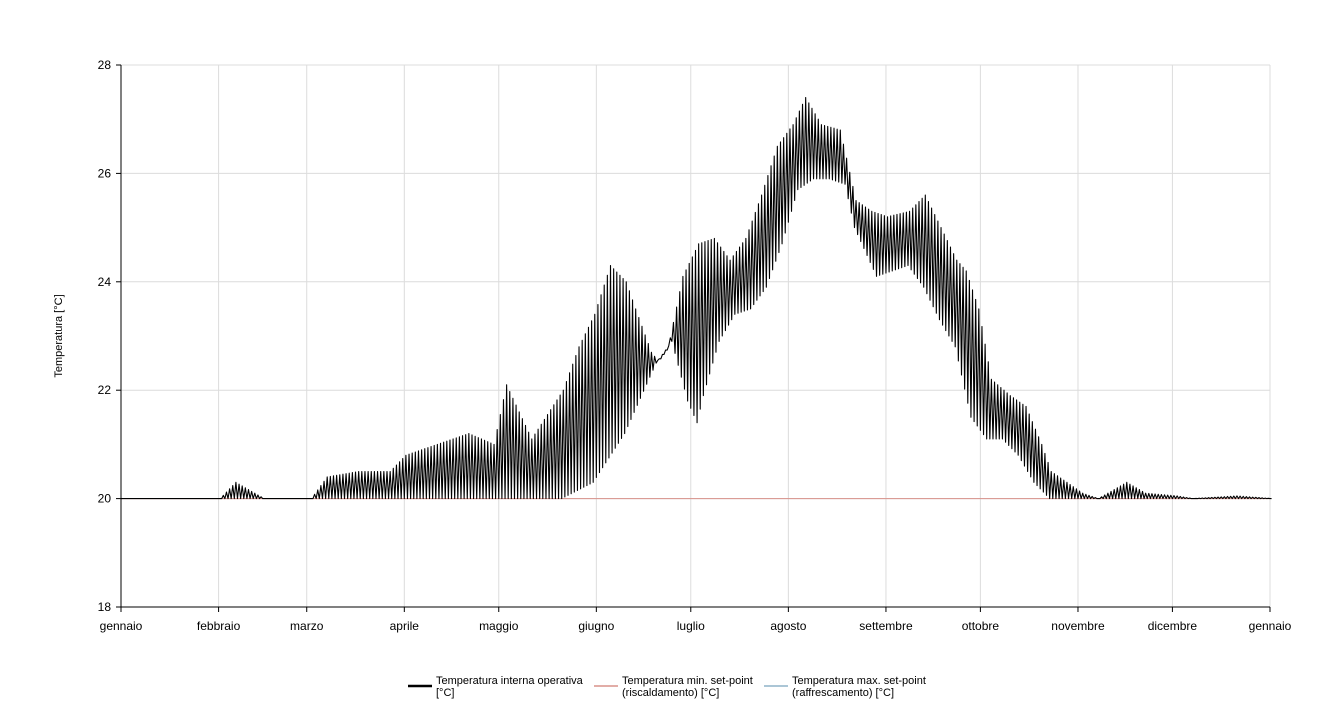 The width and height of the screenshot is (1339, 728). What do you see at coordinates (859, 681) in the screenshot?
I see `legend-label-line1: Temperatura max. set-point` at bounding box center [859, 681].